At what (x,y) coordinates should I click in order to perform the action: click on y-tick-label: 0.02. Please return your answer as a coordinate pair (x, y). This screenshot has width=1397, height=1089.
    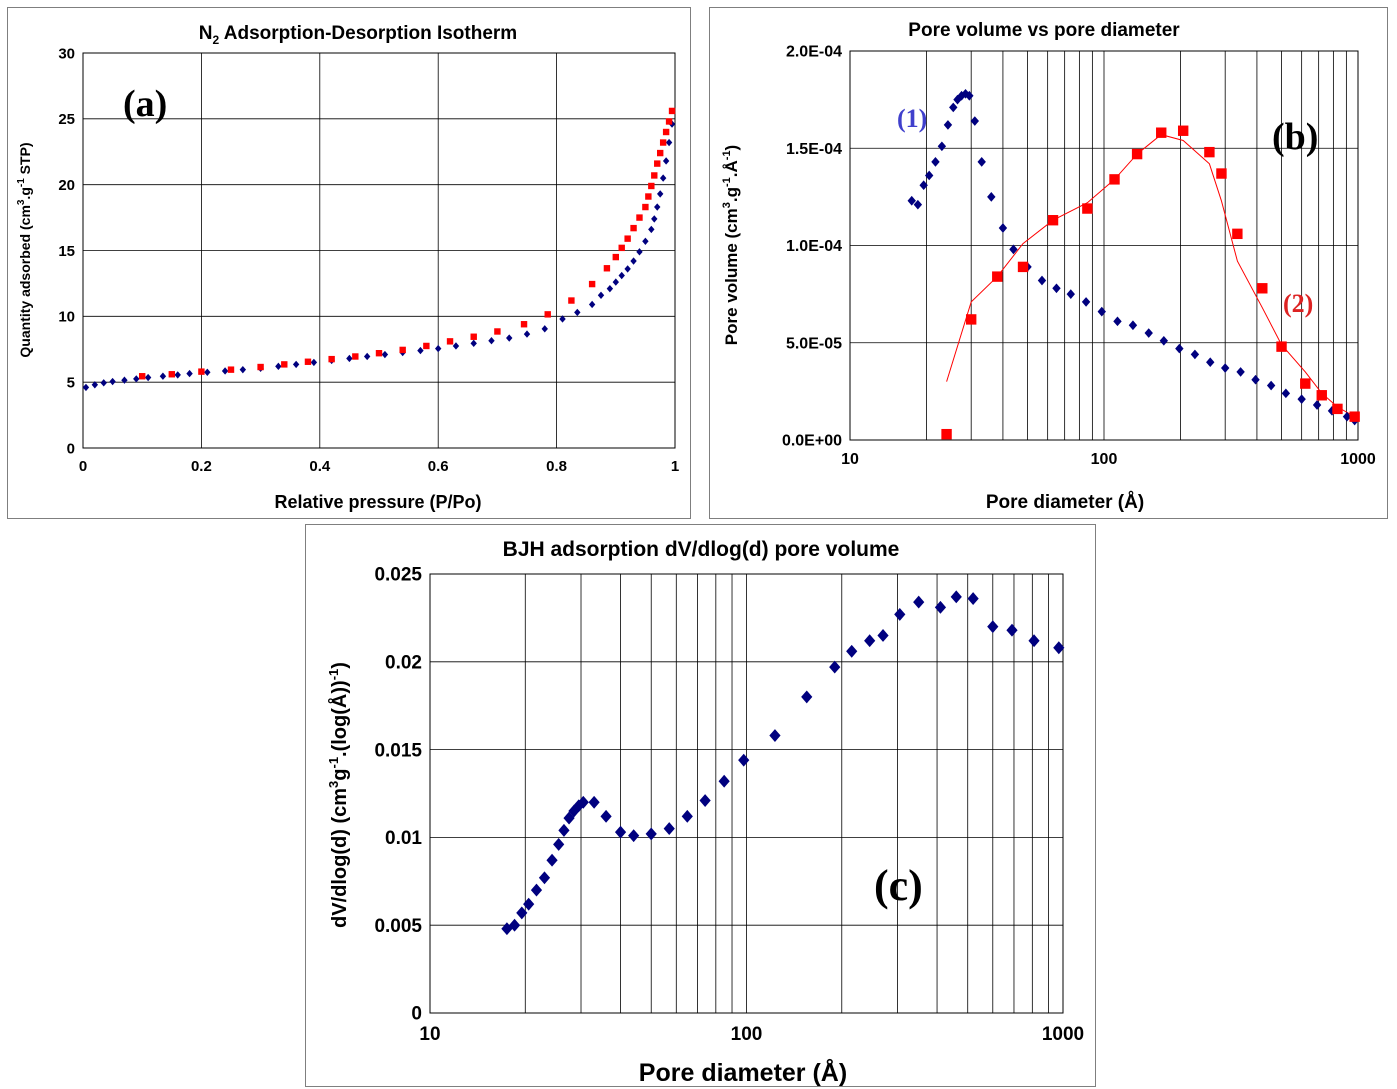
    Looking at the image, I should click on (403, 662).